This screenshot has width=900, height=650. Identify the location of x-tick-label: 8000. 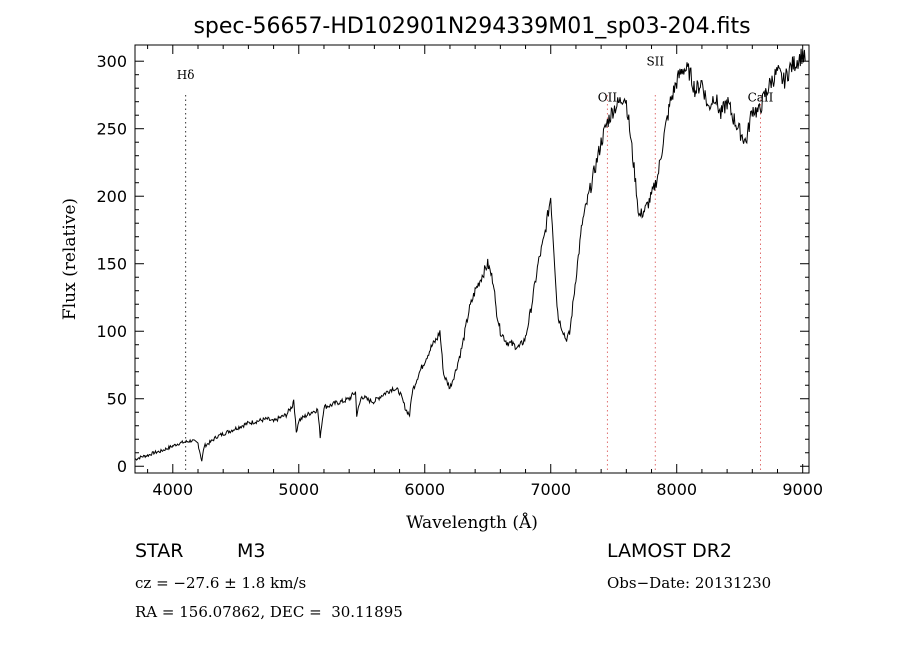
(676, 489).